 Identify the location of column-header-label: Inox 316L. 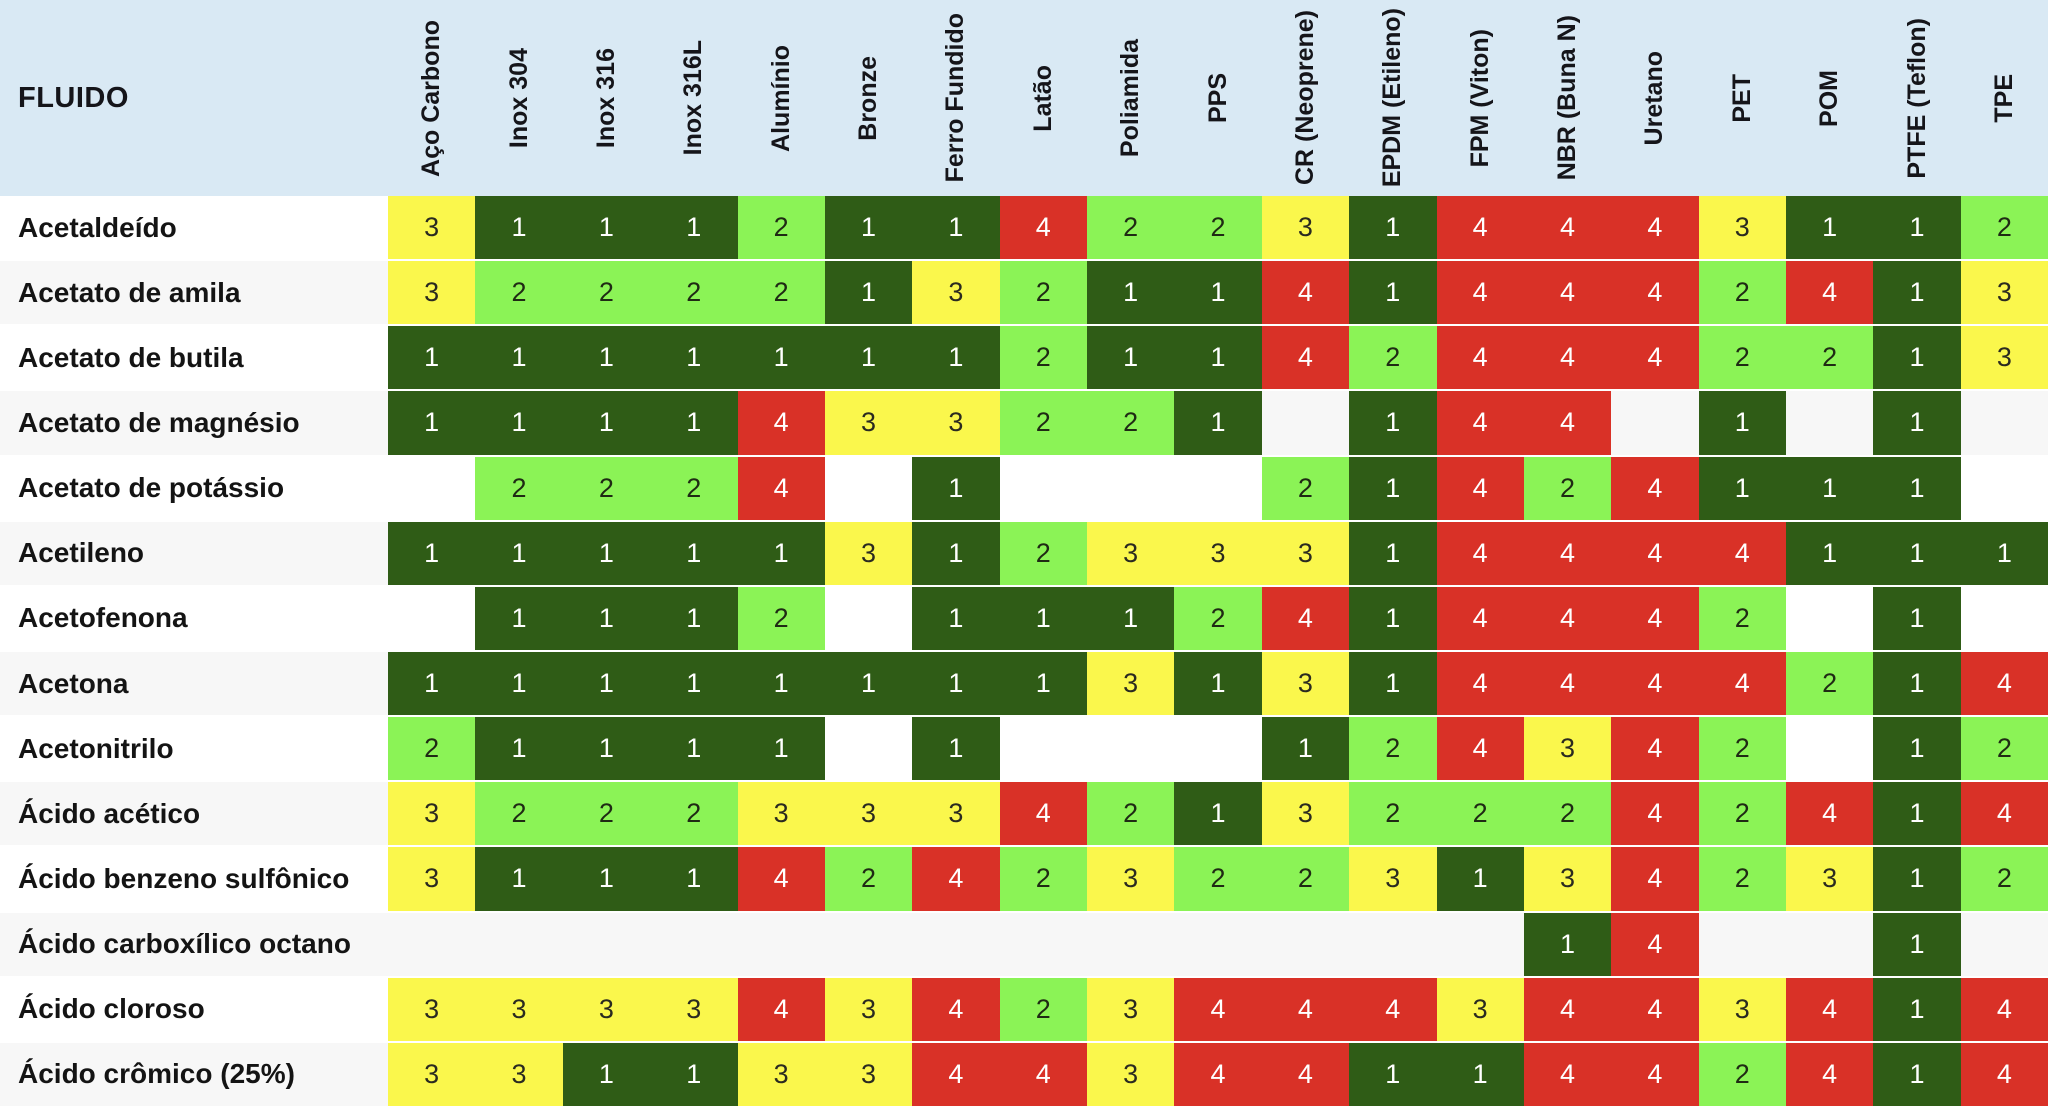
(693, 98).